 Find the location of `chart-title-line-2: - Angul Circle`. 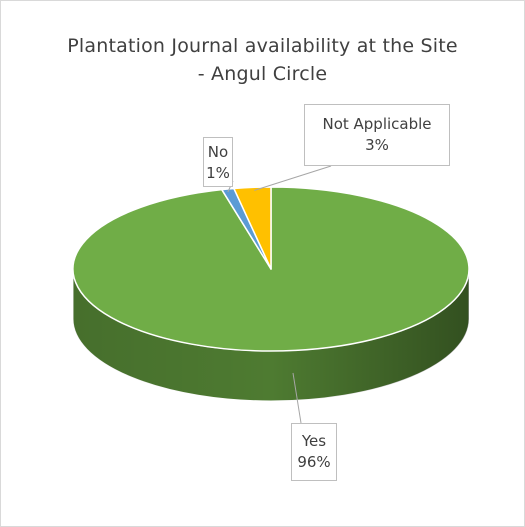

chart-title-line-2: - Angul Circle is located at coordinates (262, 74).